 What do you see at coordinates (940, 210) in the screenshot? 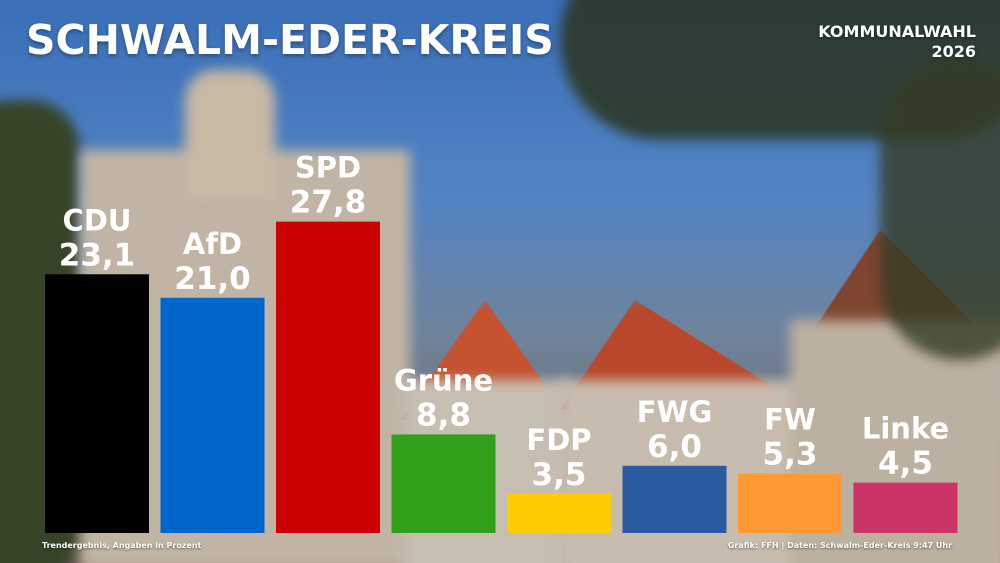
I see `background-tree-right` at bounding box center [940, 210].